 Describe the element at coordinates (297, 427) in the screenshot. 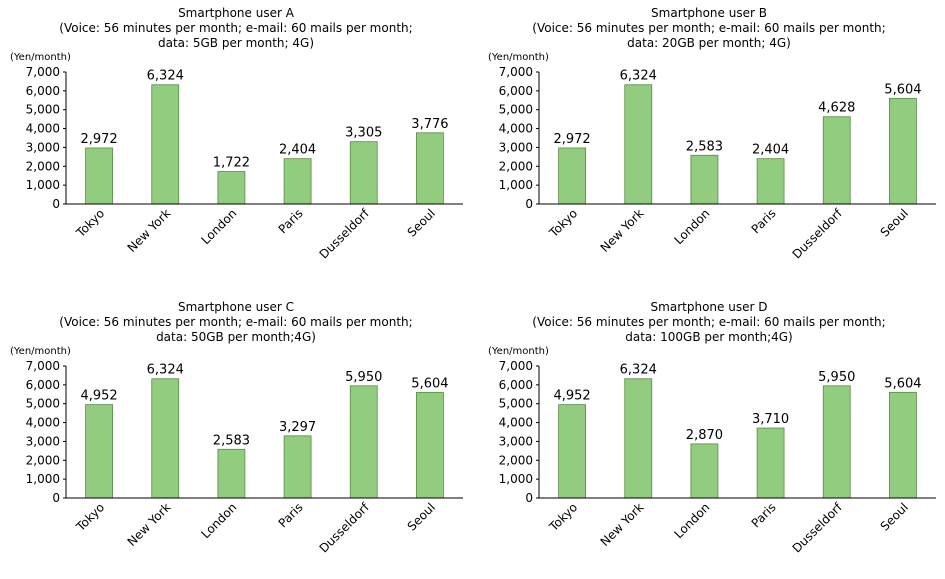

I see `data-label: 3,297` at that location.